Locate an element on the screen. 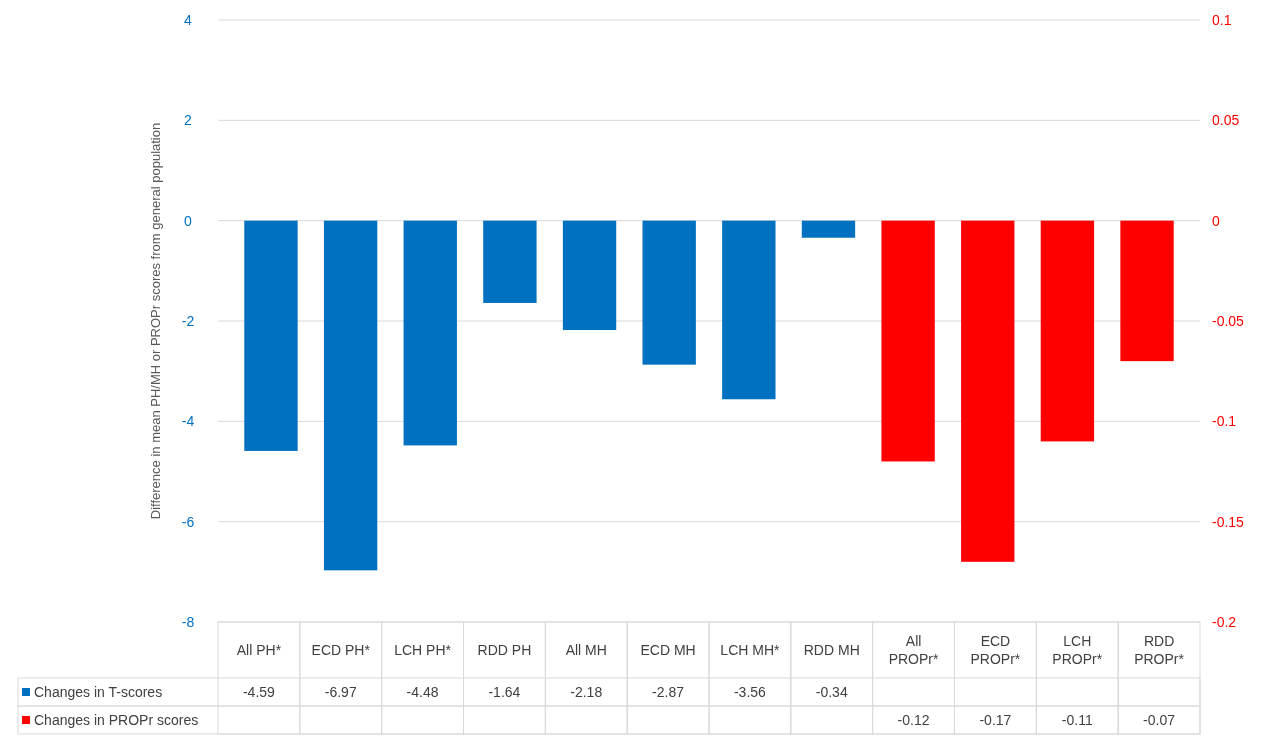 Image resolution: width=1272 pixels, height=736 pixels. data-label: -0.07 is located at coordinates (1159, 719).